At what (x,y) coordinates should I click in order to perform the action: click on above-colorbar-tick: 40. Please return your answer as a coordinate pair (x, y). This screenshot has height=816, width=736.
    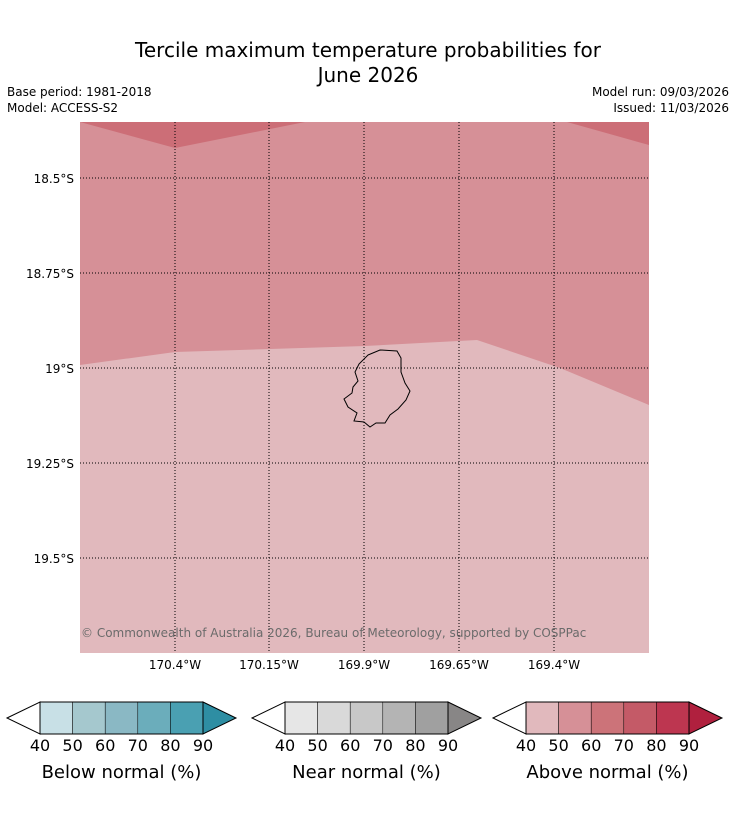
    Looking at the image, I should click on (526, 745).